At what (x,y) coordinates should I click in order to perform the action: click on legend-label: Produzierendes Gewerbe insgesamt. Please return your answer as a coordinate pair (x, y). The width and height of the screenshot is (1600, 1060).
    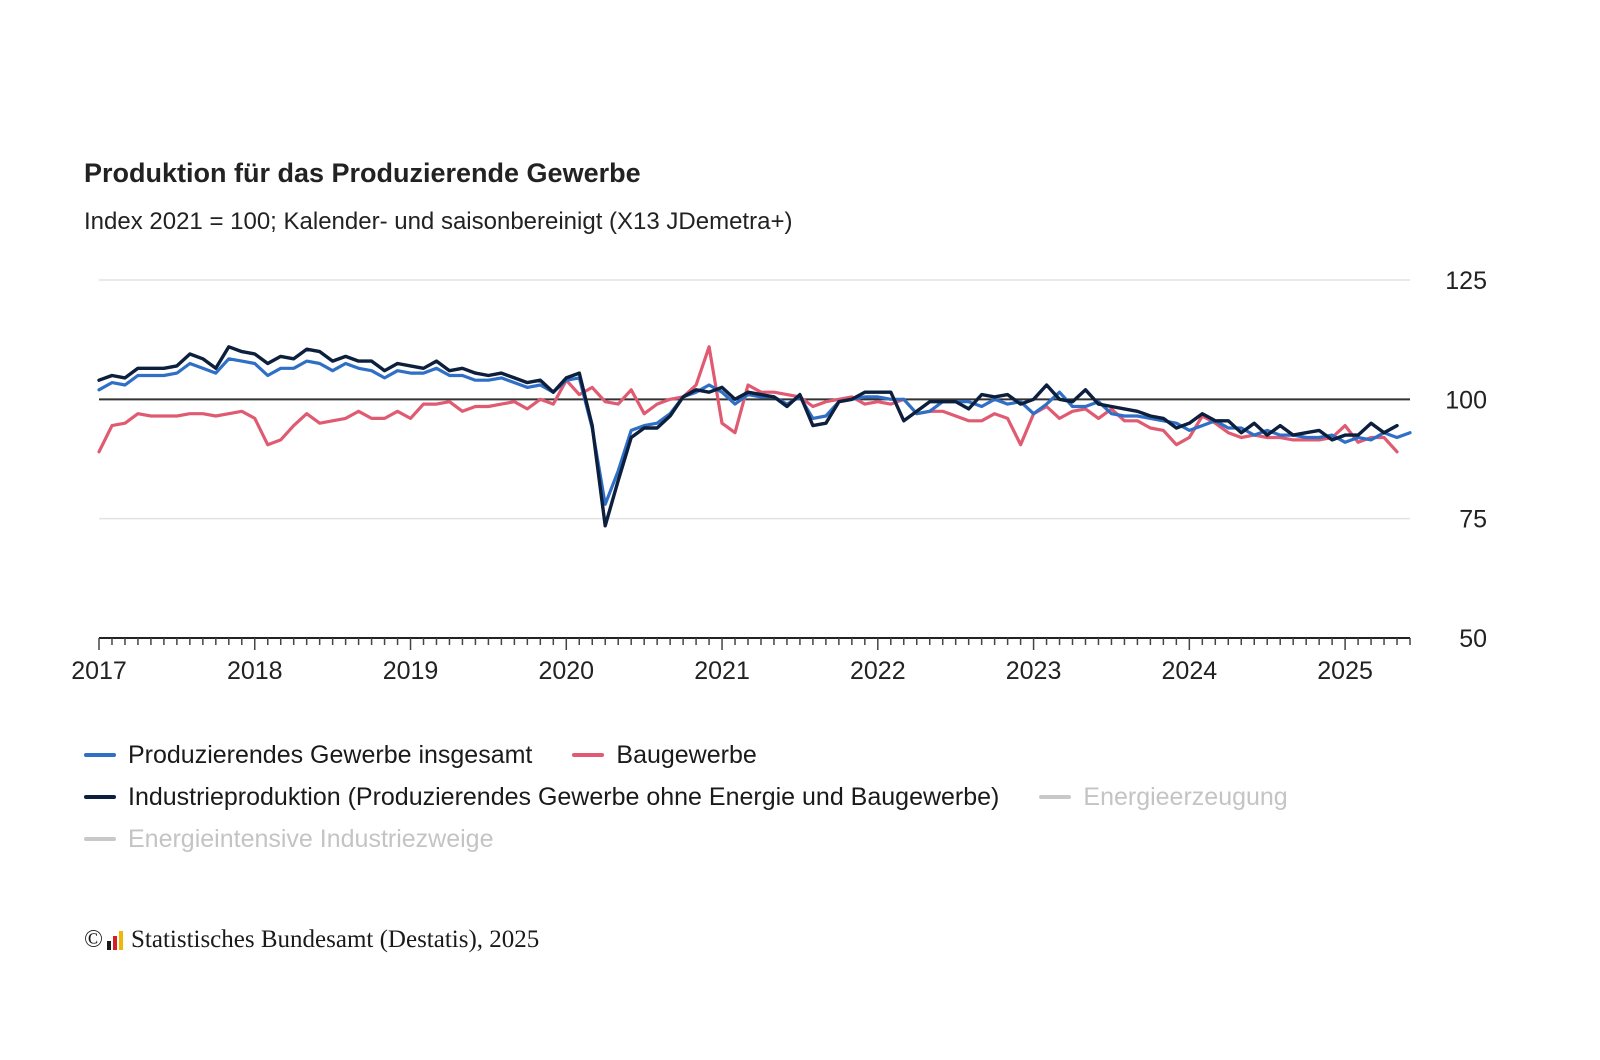
    Looking at the image, I should click on (330, 754).